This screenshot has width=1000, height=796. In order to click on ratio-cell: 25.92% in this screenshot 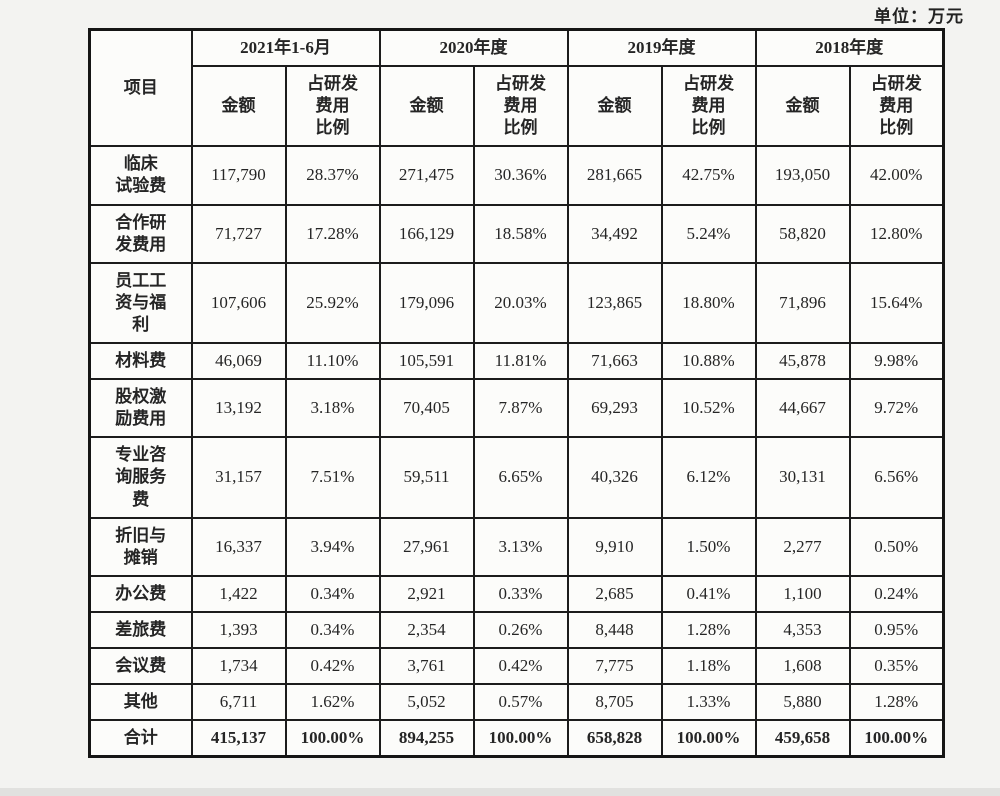, I will do `click(332, 303)`.